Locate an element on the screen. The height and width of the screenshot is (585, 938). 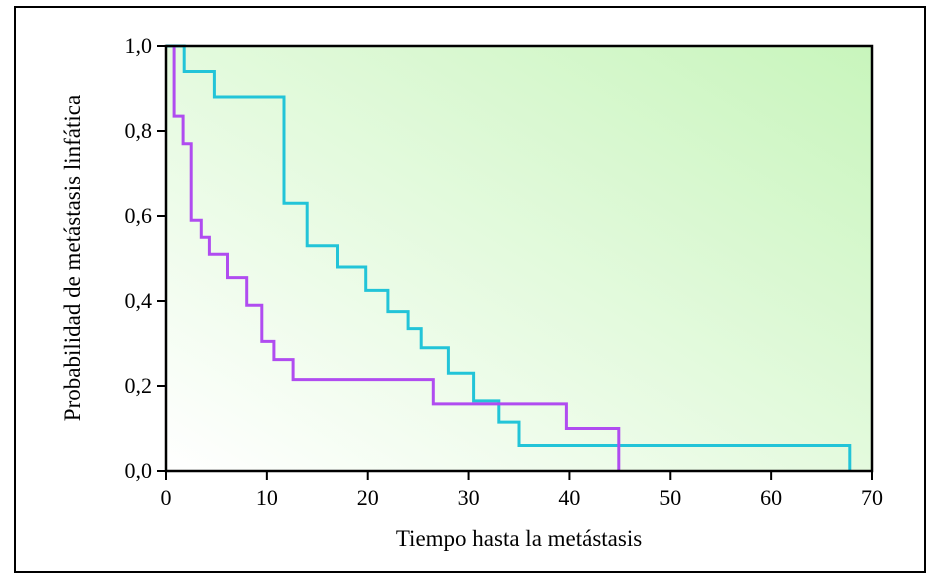
y-tick-label: 0,8 is located at coordinates (139, 130).